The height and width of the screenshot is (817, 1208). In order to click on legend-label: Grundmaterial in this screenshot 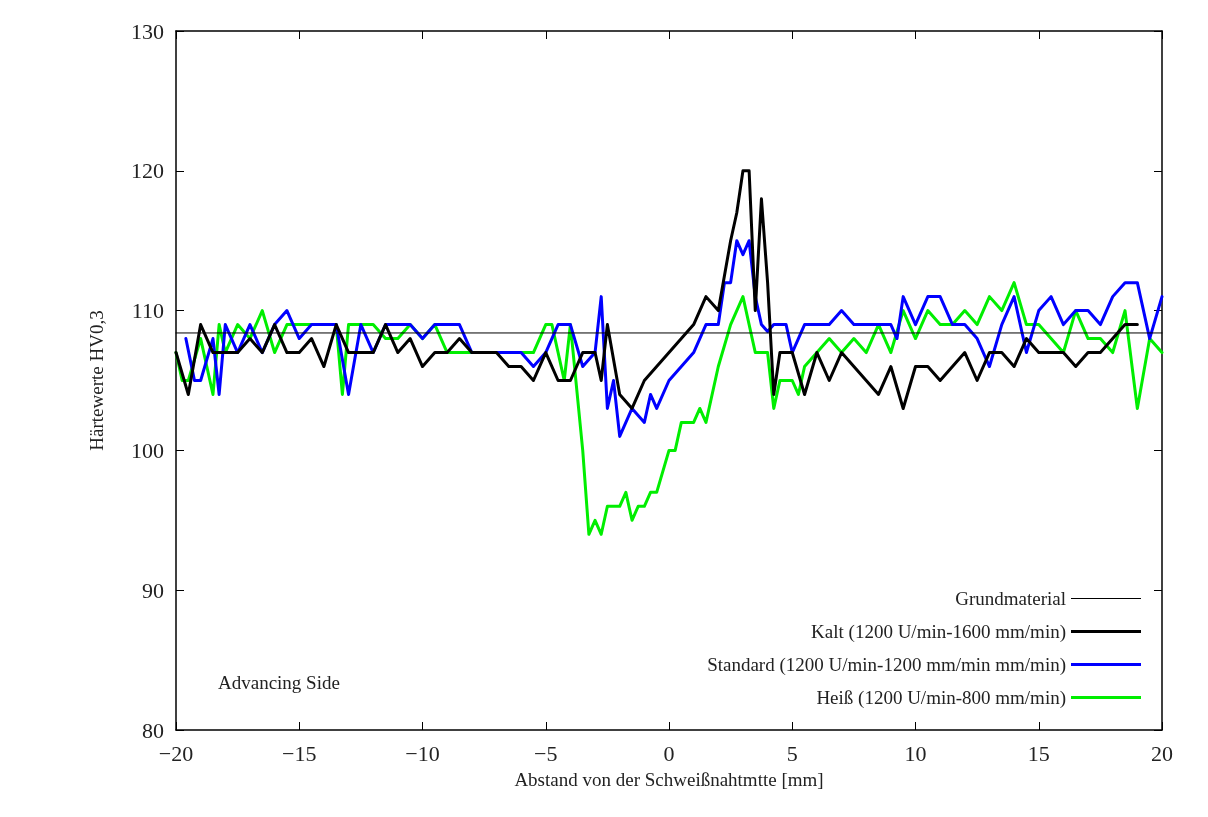, I will do `click(1010, 598)`.